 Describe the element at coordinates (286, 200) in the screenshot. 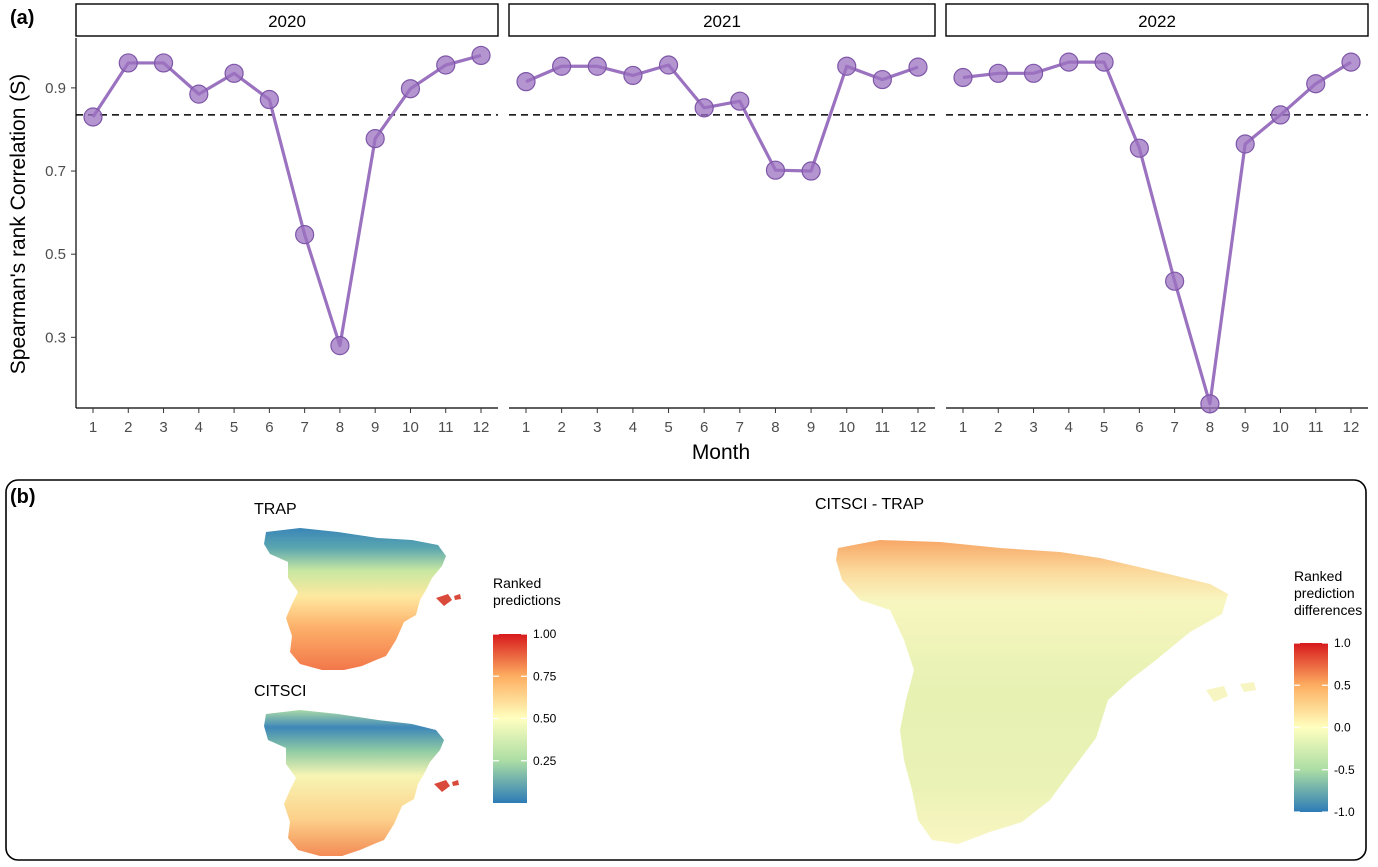

I see `series-line-2020` at that location.